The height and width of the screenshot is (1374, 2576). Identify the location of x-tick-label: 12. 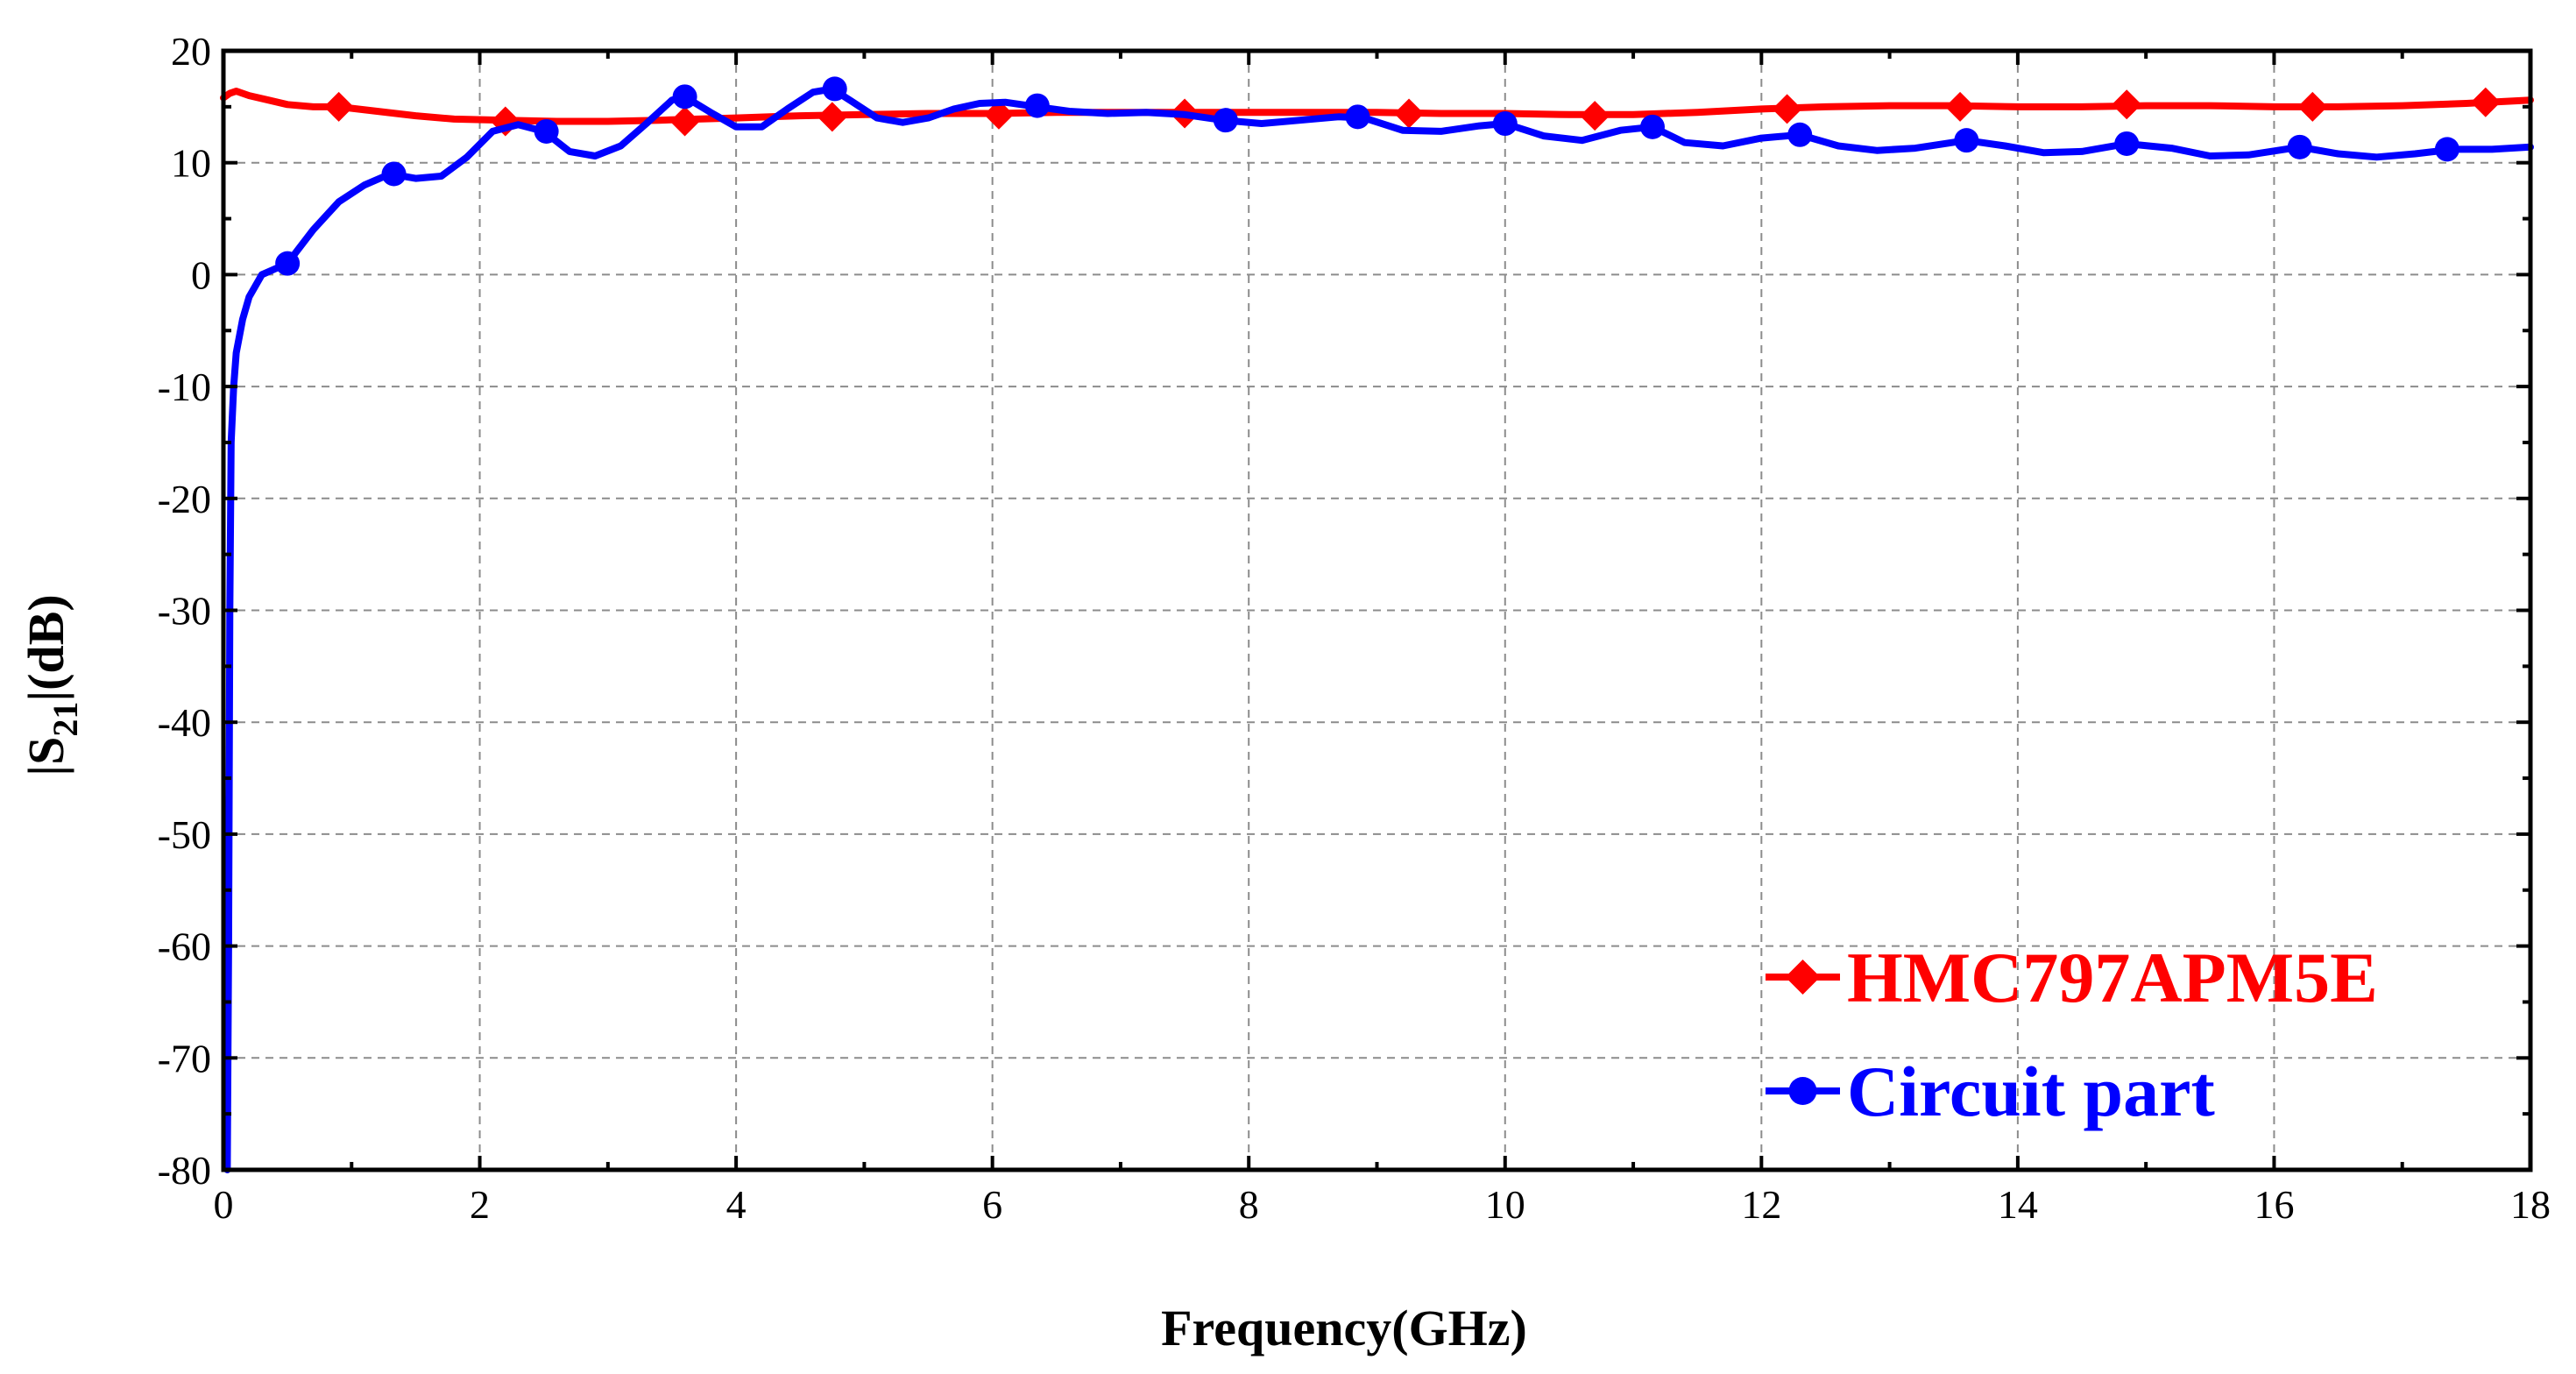
(1761, 1204).